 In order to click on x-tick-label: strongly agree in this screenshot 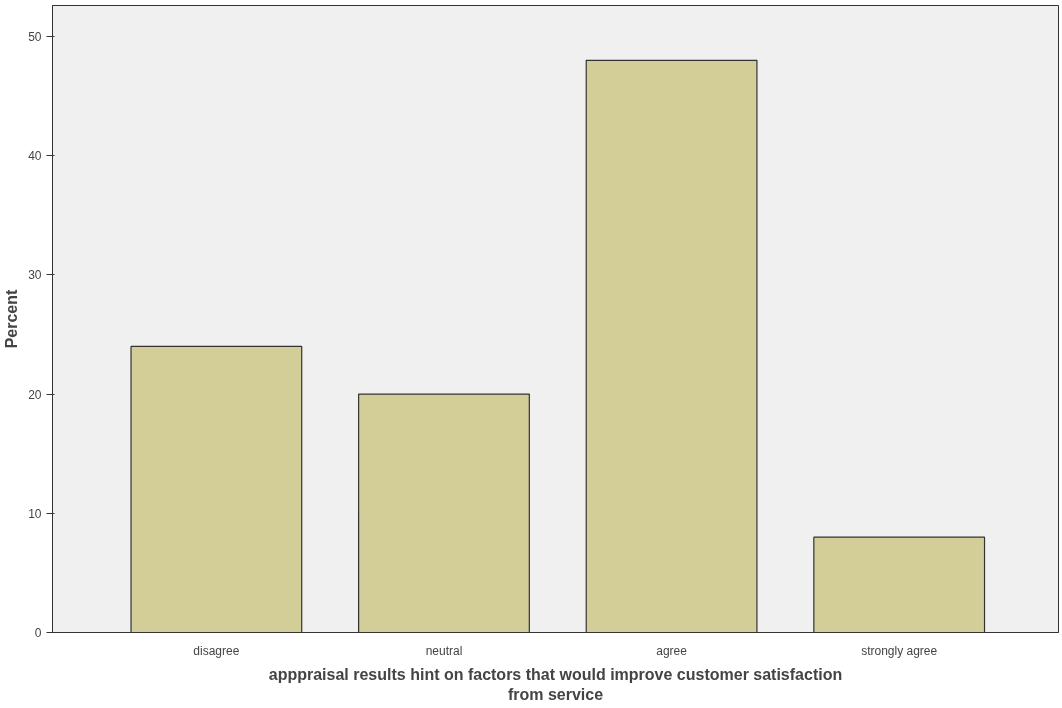, I will do `click(899, 650)`.